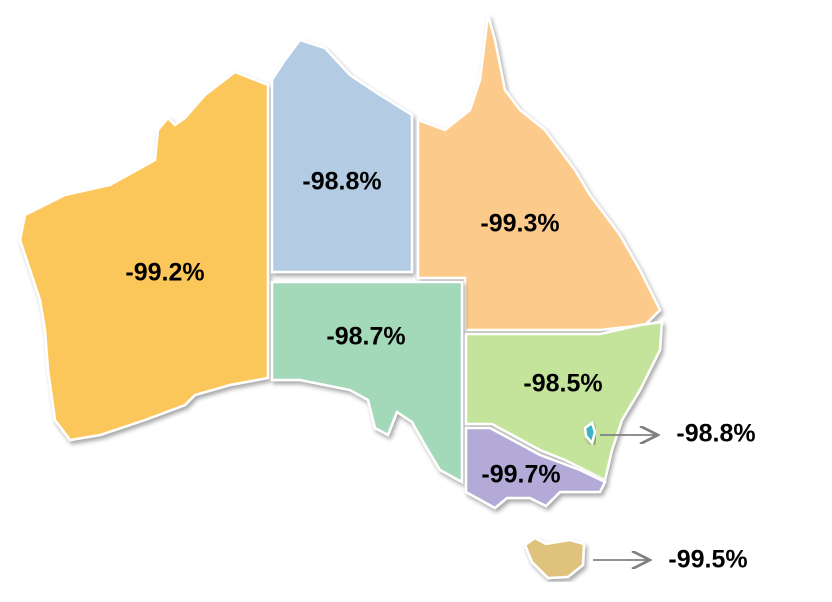  What do you see at coordinates (367, 382) in the screenshot?
I see `region-sa` at bounding box center [367, 382].